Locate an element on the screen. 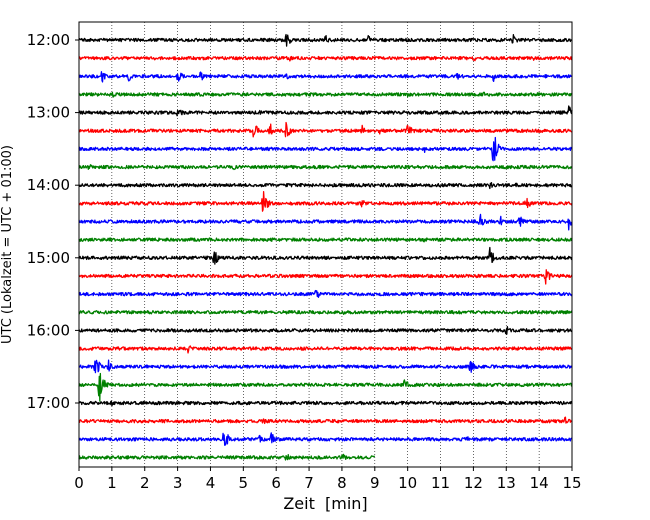  x-tick-label: 11 is located at coordinates (440, 483).